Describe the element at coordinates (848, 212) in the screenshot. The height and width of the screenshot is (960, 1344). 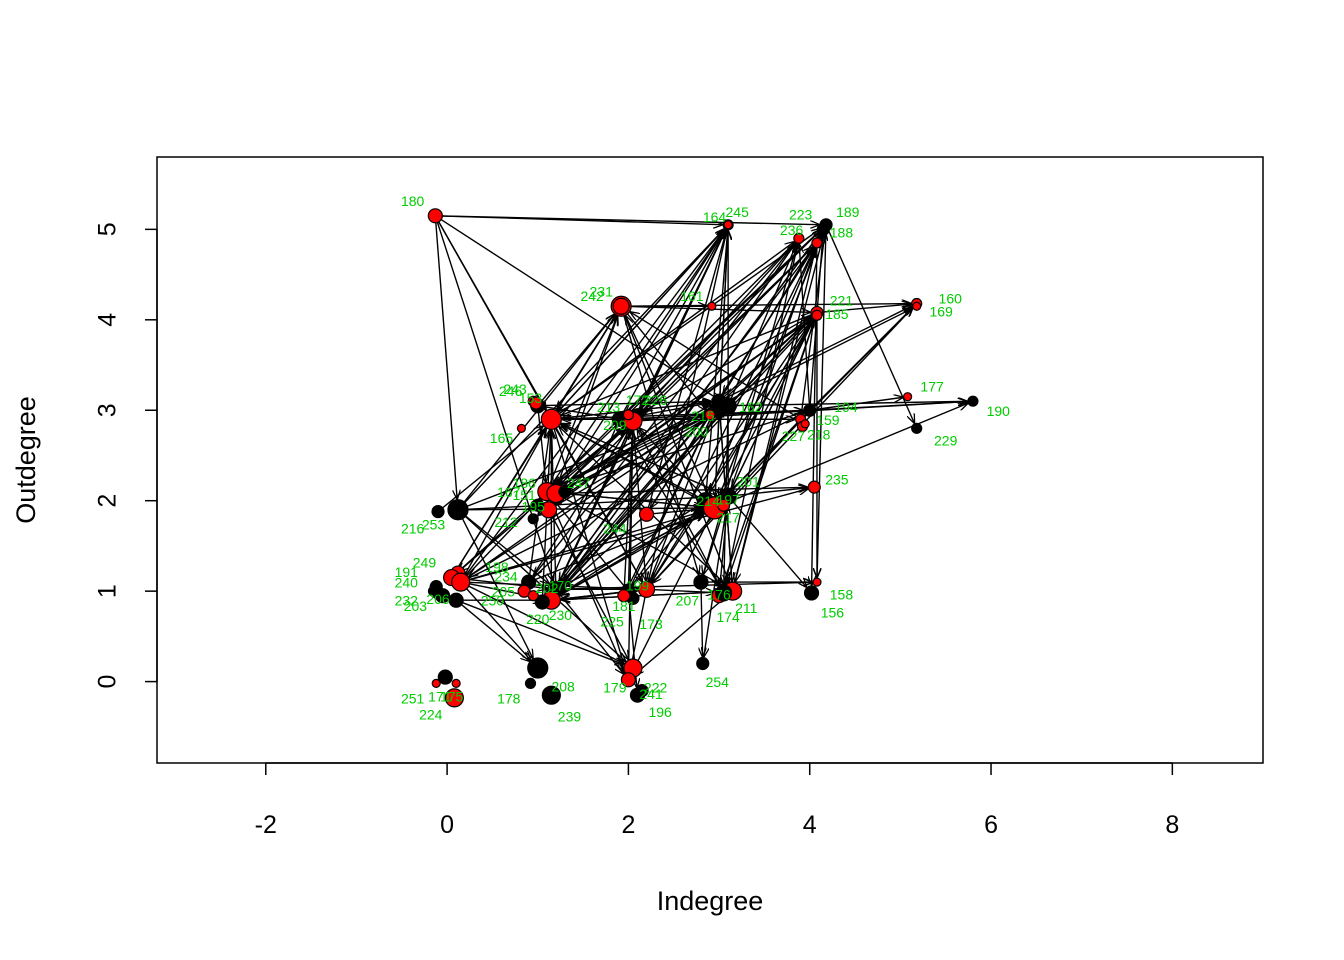
I see `node-label-189: 189` at that location.